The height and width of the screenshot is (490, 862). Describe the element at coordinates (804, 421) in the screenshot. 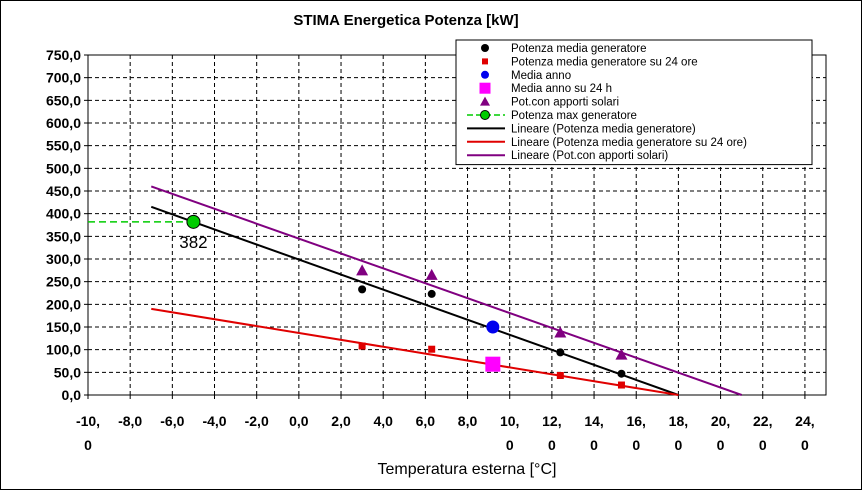

I see `x-tick-label: 24,` at that location.